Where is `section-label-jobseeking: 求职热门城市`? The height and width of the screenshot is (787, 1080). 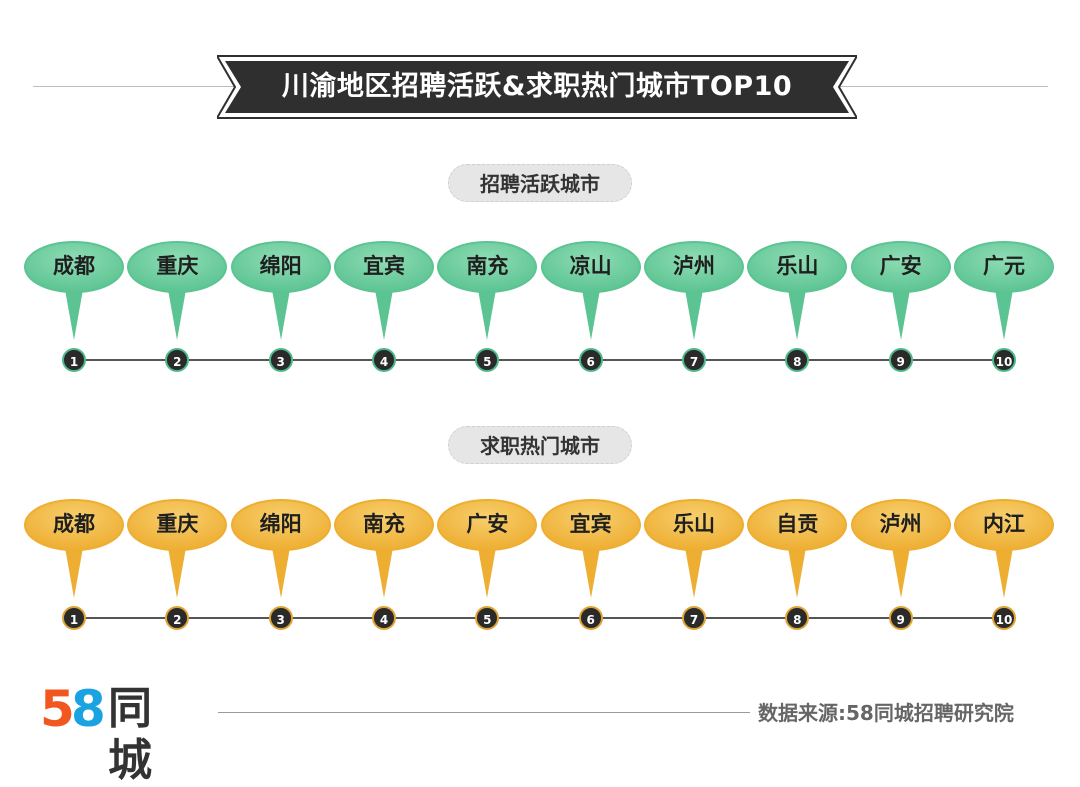
section-label-jobseeking: 求职热门城市 is located at coordinates (540, 445).